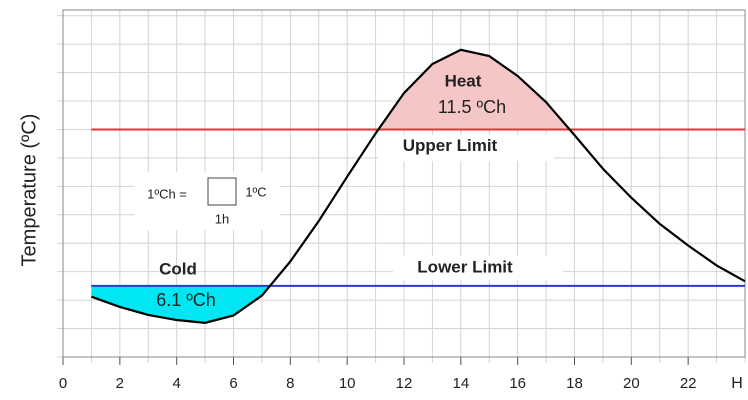 The image size is (748, 400). Describe the element at coordinates (404, 383) in the screenshot. I see `x-tick-label: 12` at that location.